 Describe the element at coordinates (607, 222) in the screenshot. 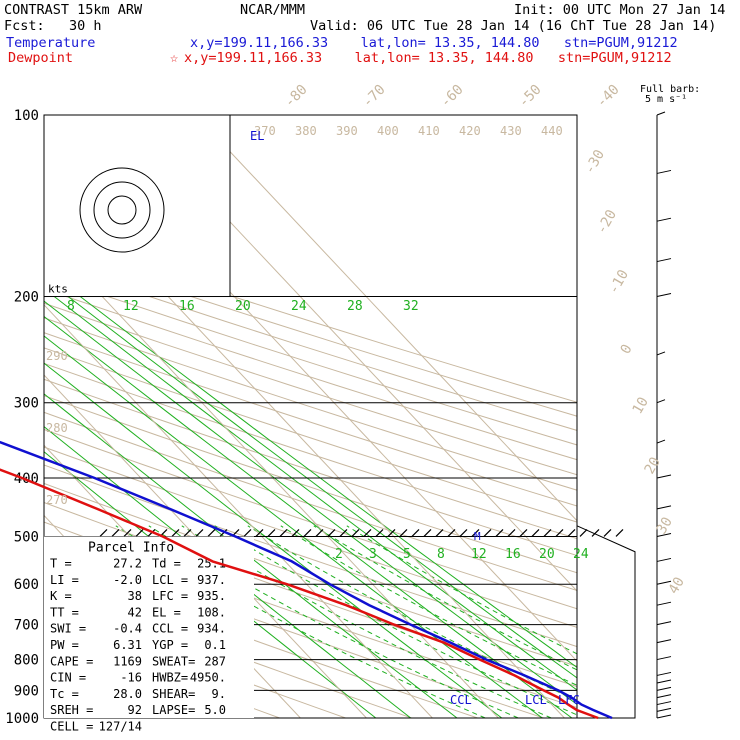

I see `right-isotherm-label: -20` at that location.